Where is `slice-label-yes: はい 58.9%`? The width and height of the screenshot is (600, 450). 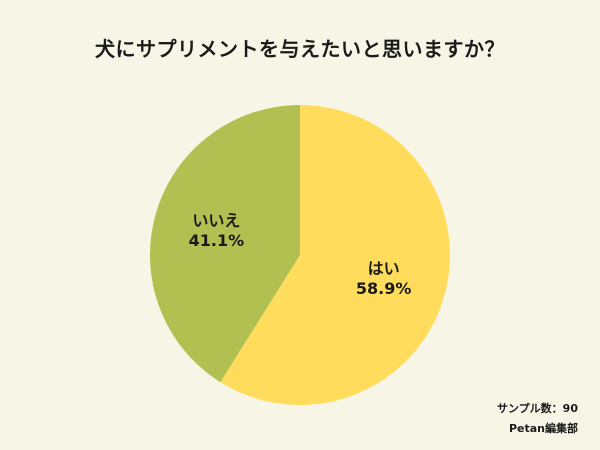
slice-label-yes: はい 58.9% is located at coordinates (384, 279).